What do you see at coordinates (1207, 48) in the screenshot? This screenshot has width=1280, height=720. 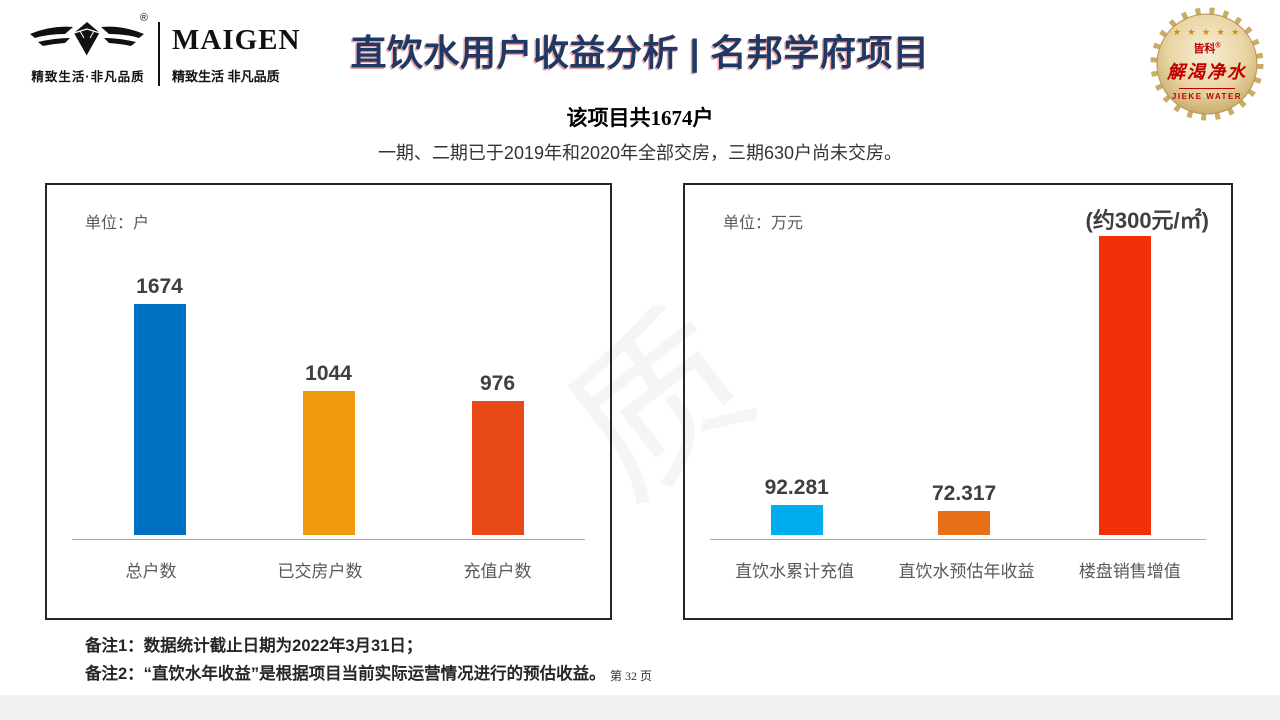 I see `badge-company: 皆科®` at bounding box center [1207, 48].